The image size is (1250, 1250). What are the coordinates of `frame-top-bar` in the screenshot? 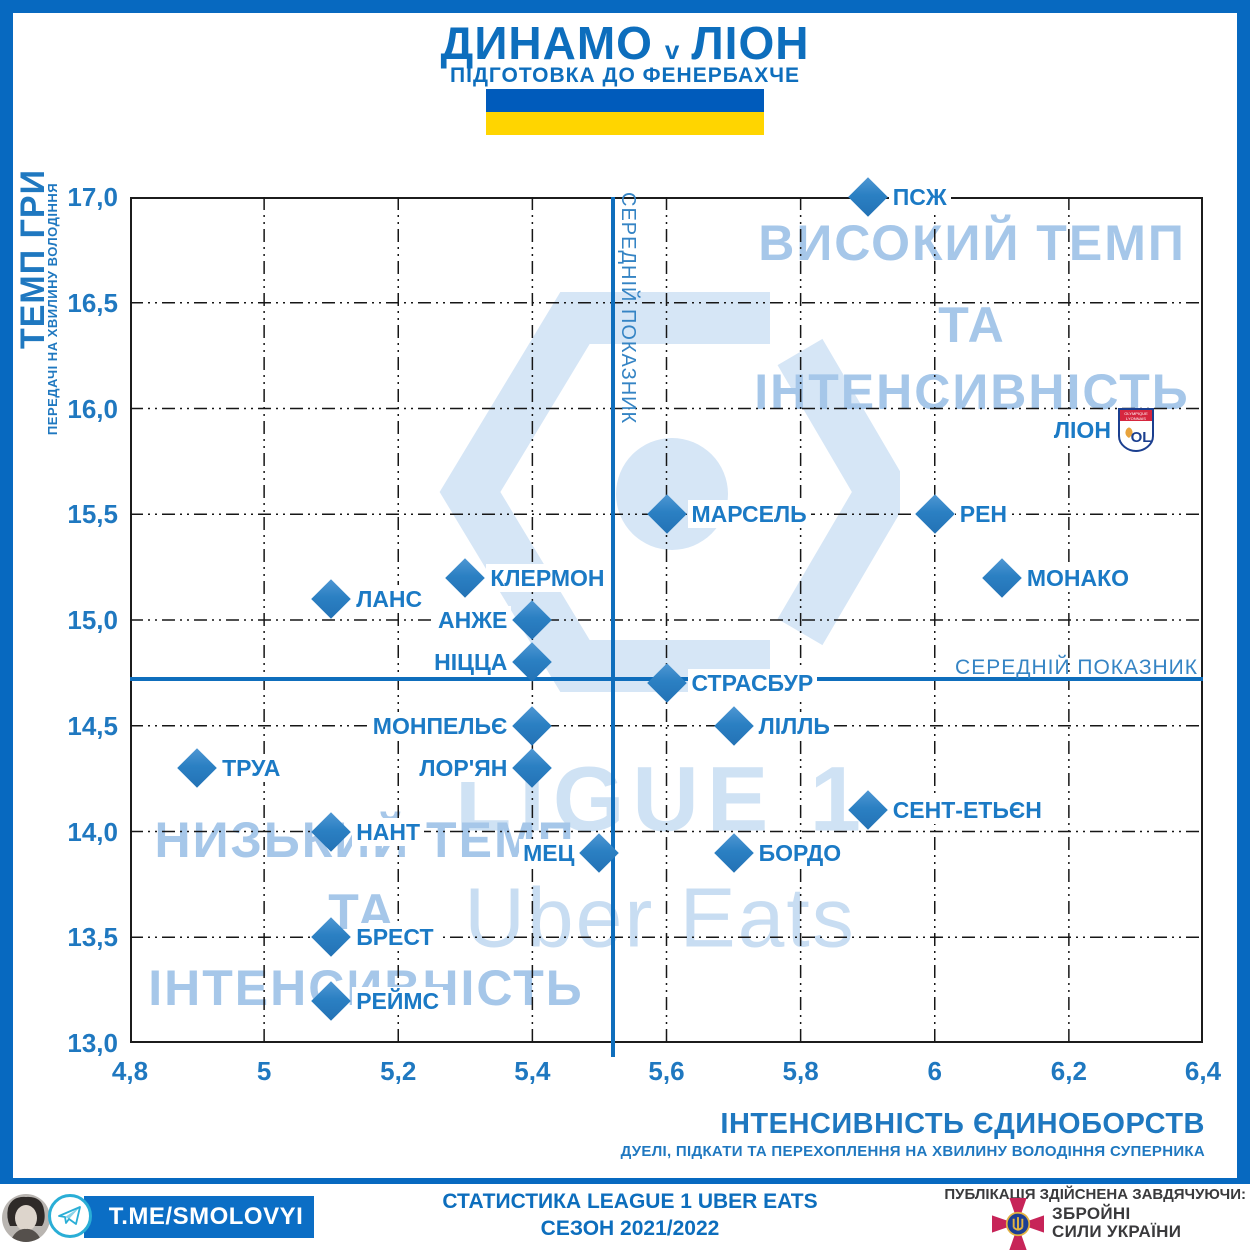 It's located at (625, 6).